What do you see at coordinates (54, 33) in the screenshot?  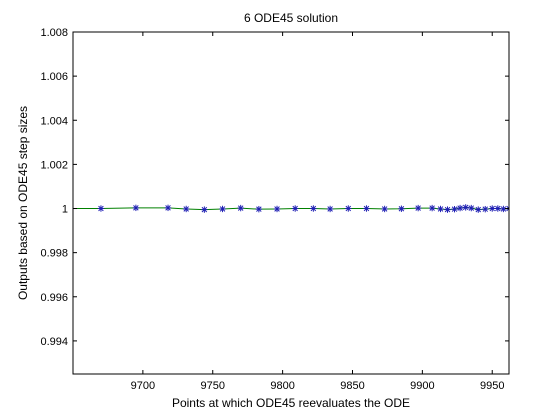 I see `y-tick-label: 1.008` at bounding box center [54, 33].